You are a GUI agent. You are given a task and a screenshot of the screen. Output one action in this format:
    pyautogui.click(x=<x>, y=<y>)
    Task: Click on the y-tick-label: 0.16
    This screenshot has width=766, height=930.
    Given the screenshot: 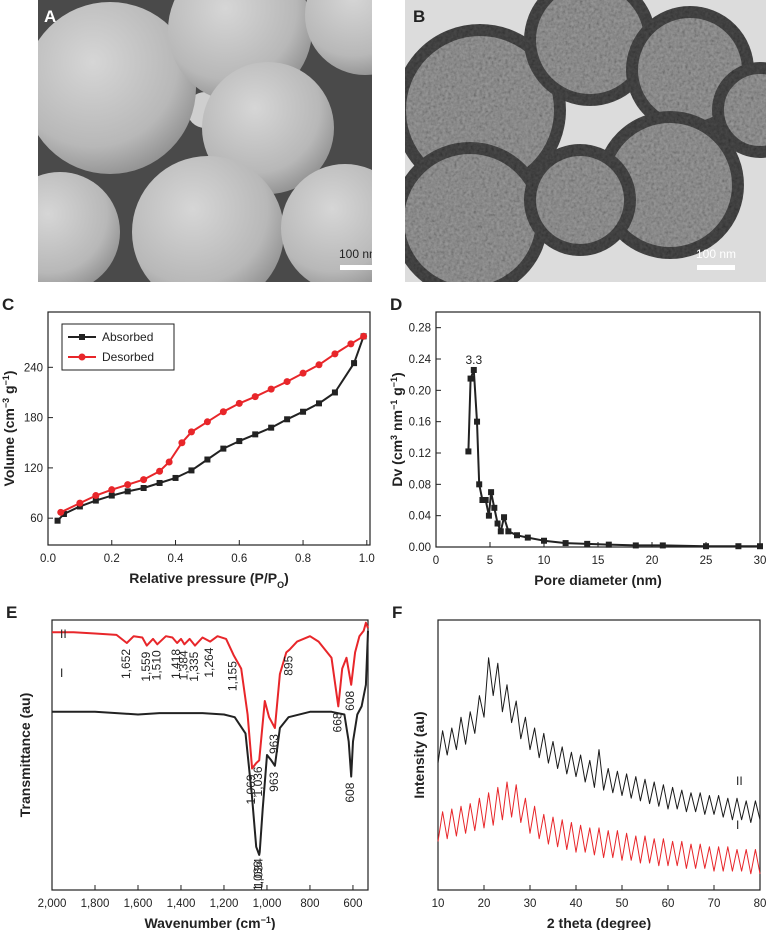 What is the action you would take?
    pyautogui.click(x=420, y=423)
    